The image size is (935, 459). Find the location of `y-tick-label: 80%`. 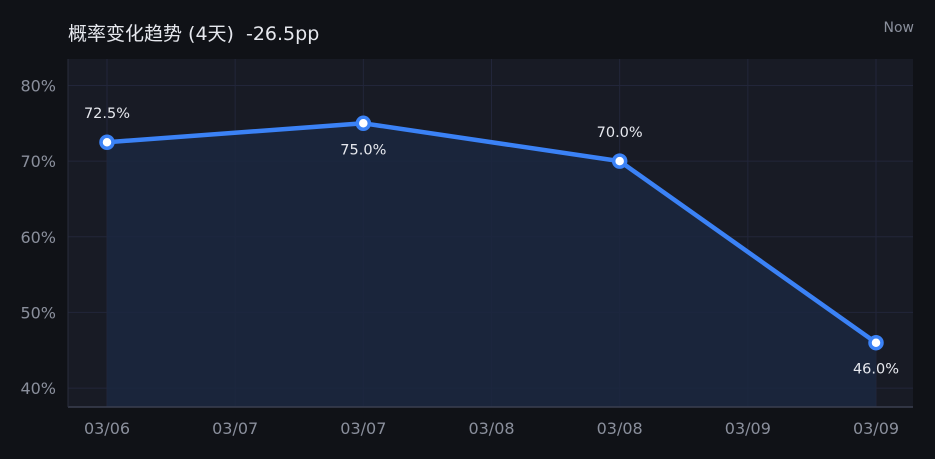

y-tick-label: 80% is located at coordinates (38, 85).